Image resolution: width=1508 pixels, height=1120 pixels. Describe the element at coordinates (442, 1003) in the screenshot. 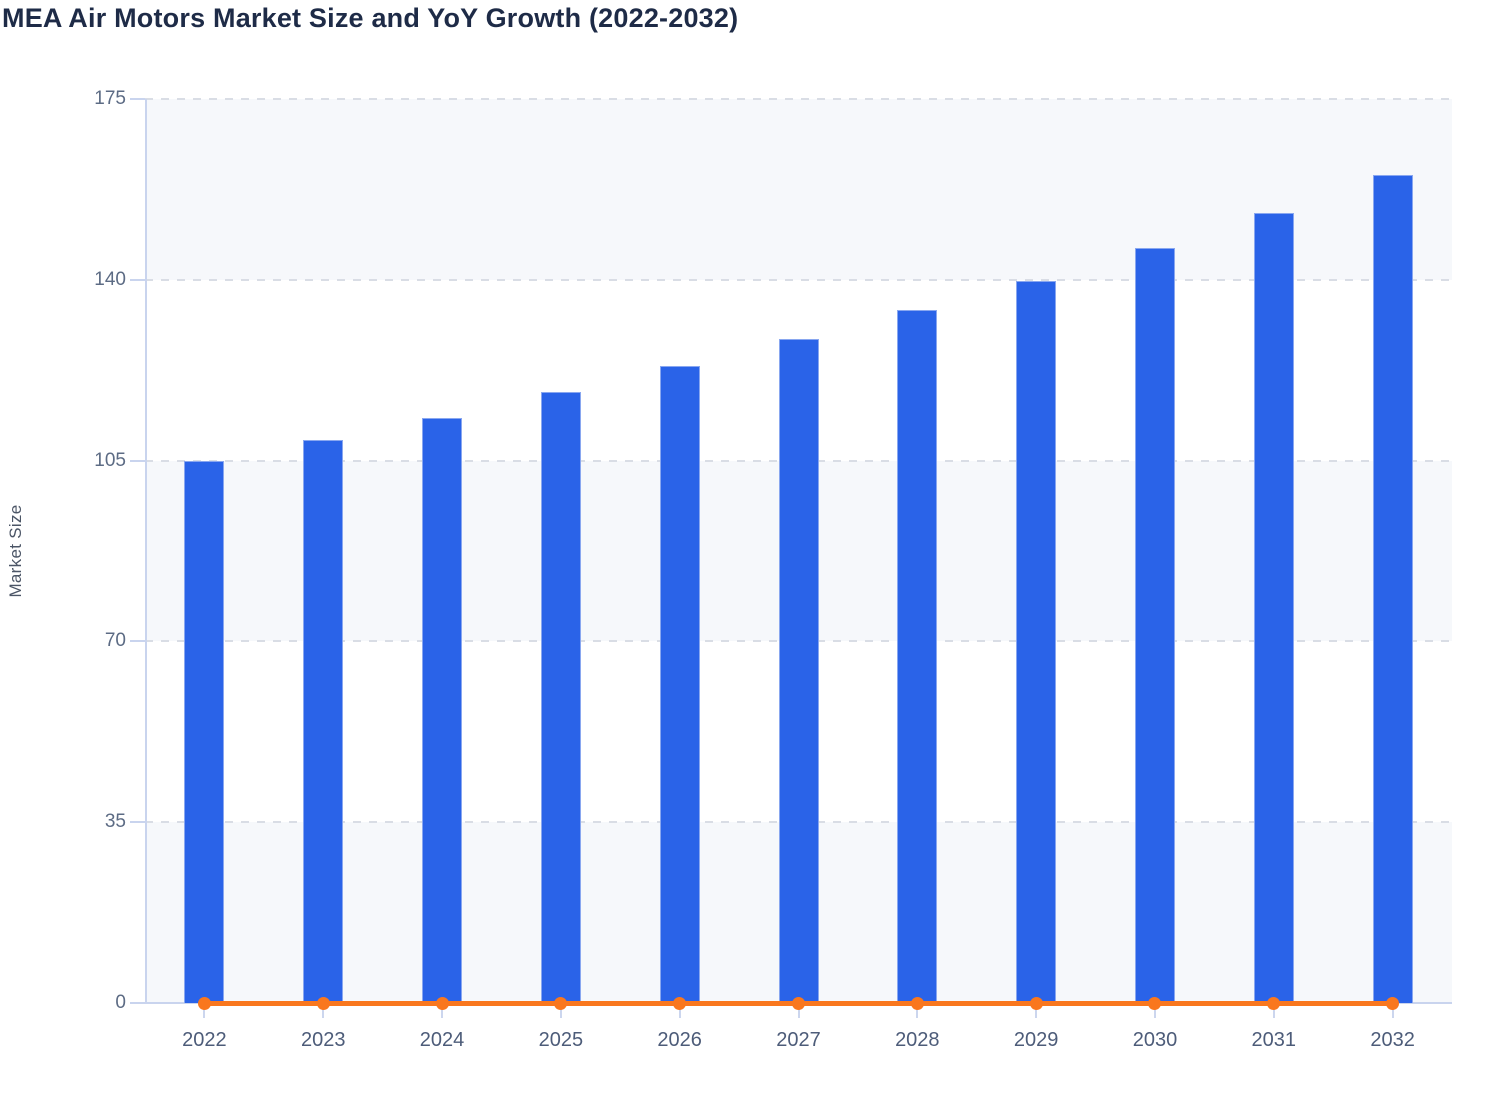

I see `yoy-marker-2024` at that location.